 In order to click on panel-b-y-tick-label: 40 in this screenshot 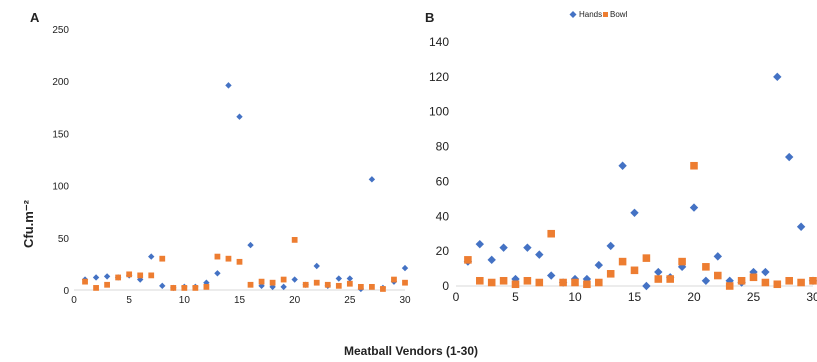, I will do `click(443, 216)`.